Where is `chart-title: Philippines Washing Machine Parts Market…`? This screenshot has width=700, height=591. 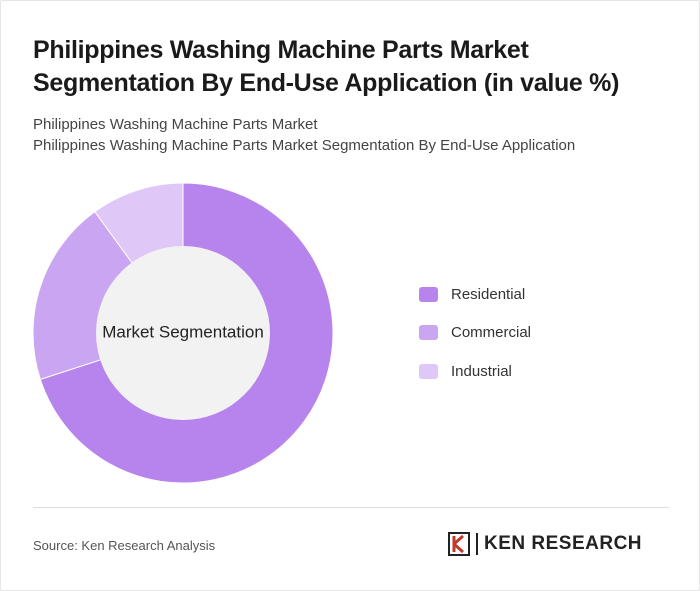
chart-title: Philippines Washing Machine Parts Market… is located at coordinates (326, 66).